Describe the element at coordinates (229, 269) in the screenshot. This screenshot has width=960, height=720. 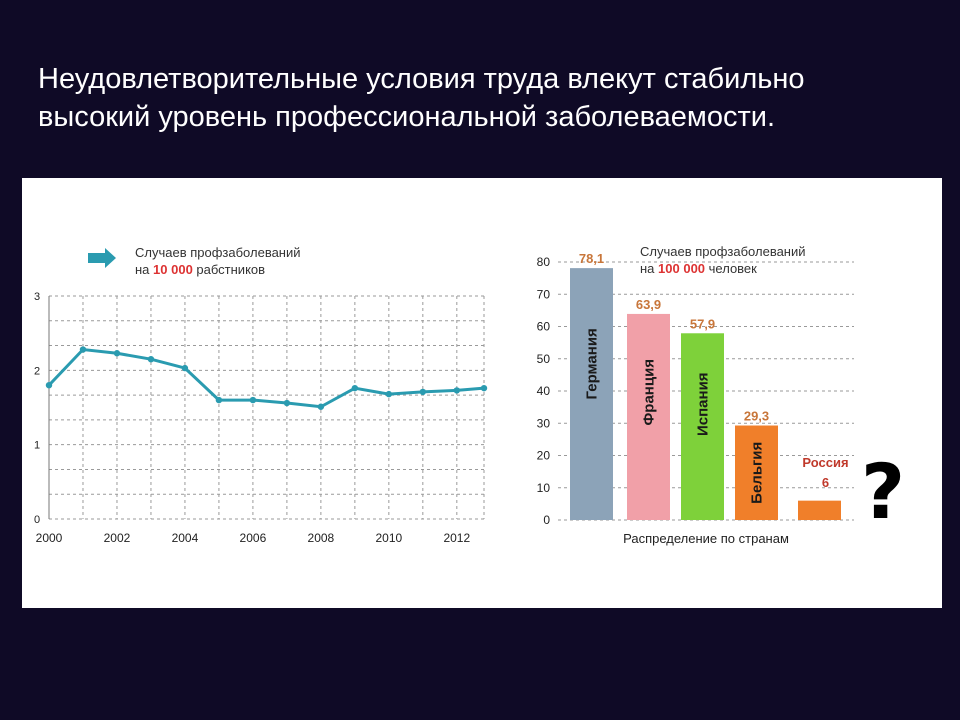
I see `line-legend-line-2-part-2: рабстников` at that location.